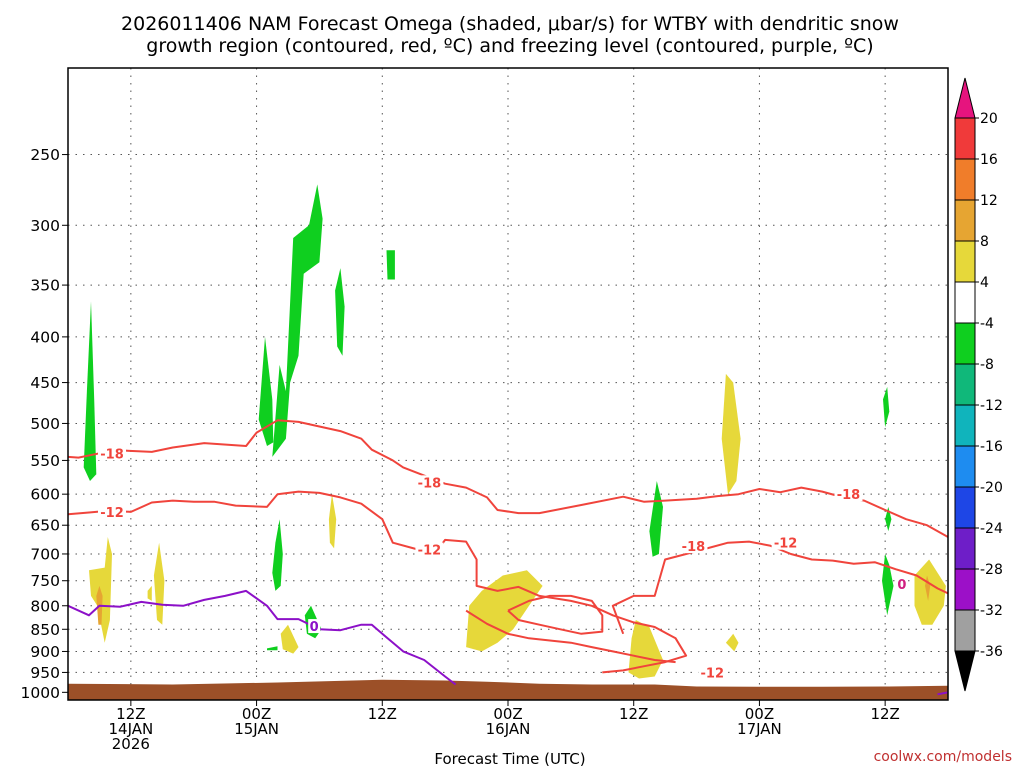 This screenshot has height=768, width=1024. Describe the element at coordinates (45, 383) in the screenshot. I see `y-tick-label-450: 450` at that location.